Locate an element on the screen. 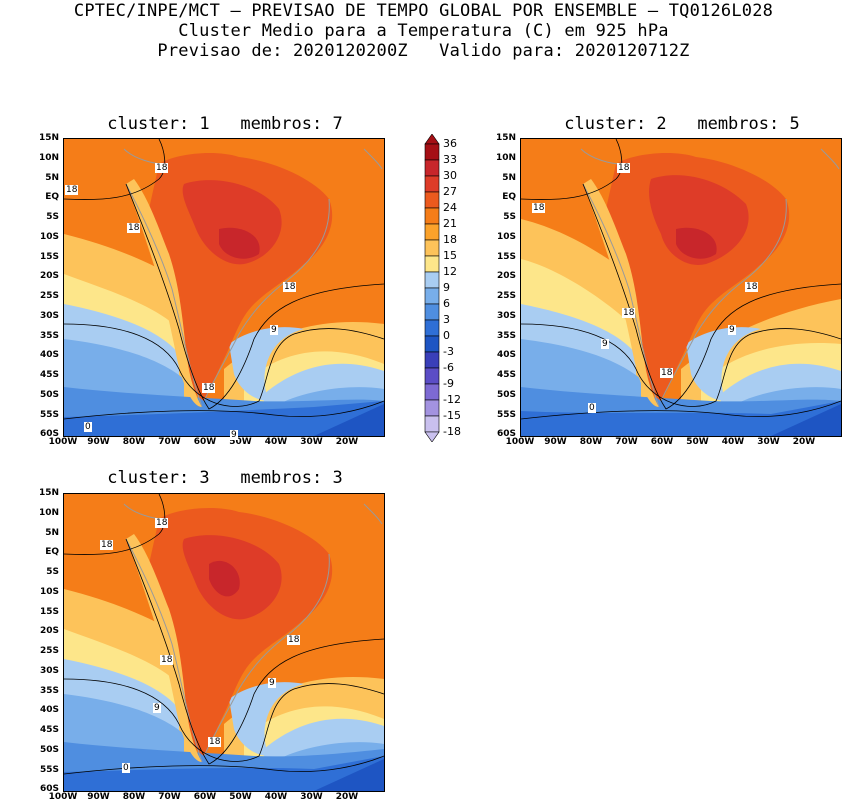 The image size is (847, 803). lat-tick-label: 15S is located at coordinates (49, 611).